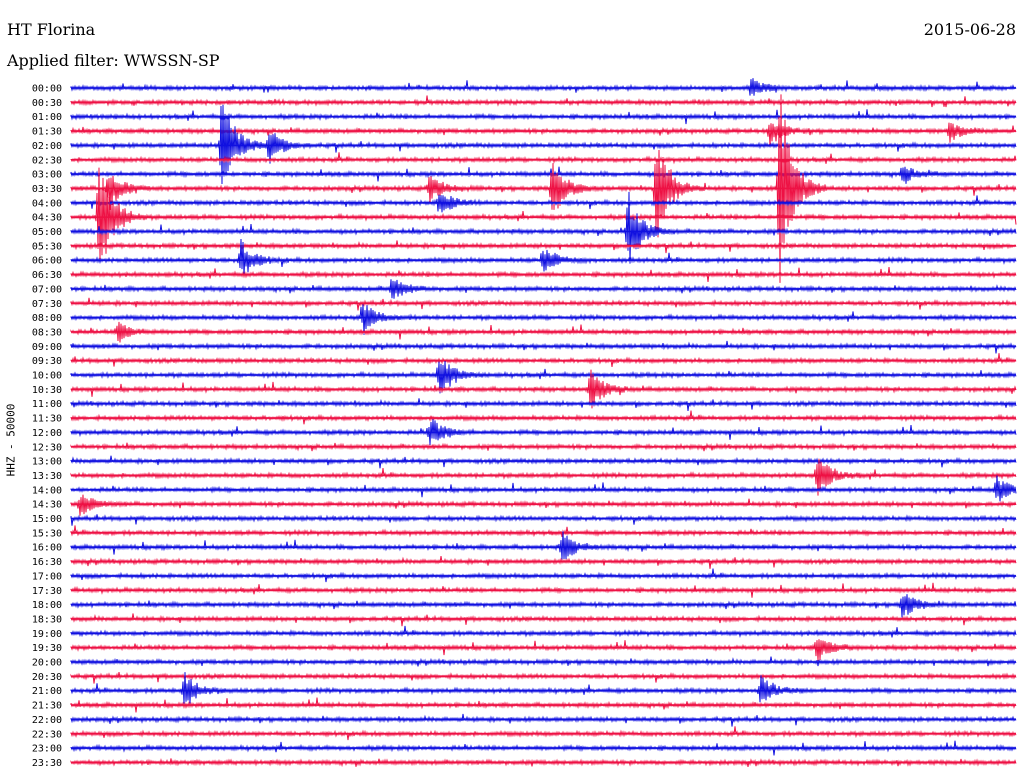 Image resolution: width=1024 pixels, height=780 pixels. I want to click on row-time-label: 22:30, so click(47, 734).